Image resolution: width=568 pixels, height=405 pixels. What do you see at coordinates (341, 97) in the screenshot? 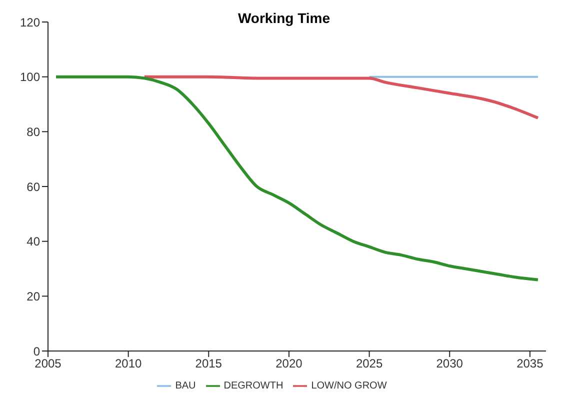
I see `line-series` at bounding box center [341, 97].